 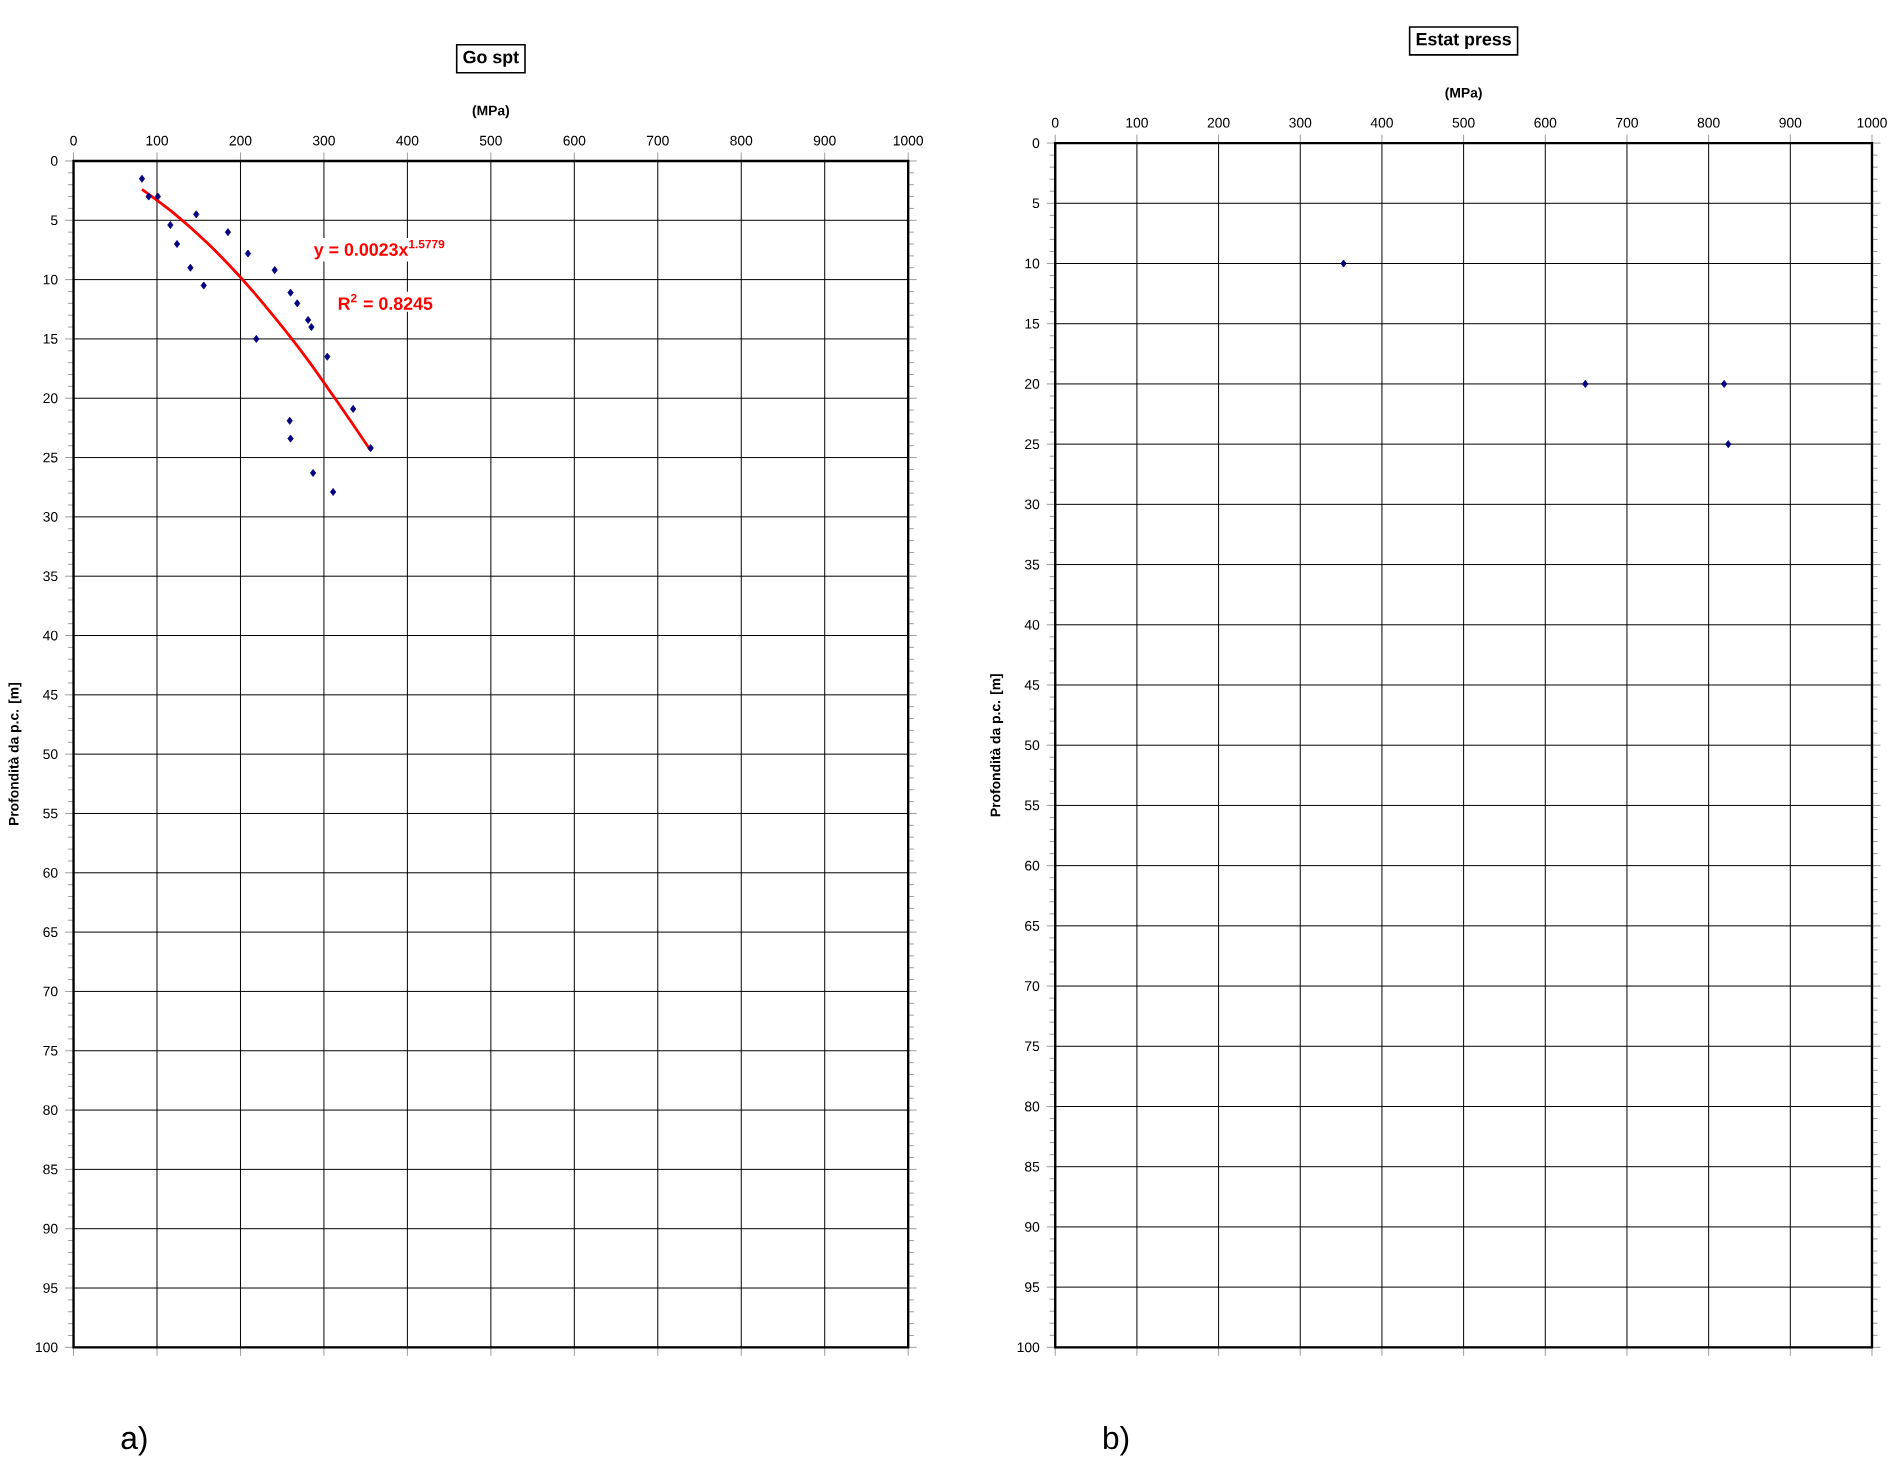 I want to click on chart-title: Estat press, so click(x=1463, y=40).